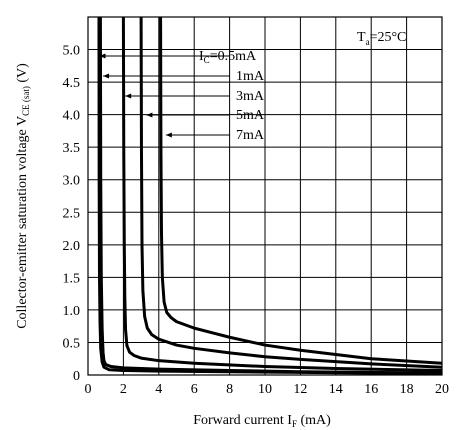  I want to click on series-label-2: 3mA, so click(250, 96).